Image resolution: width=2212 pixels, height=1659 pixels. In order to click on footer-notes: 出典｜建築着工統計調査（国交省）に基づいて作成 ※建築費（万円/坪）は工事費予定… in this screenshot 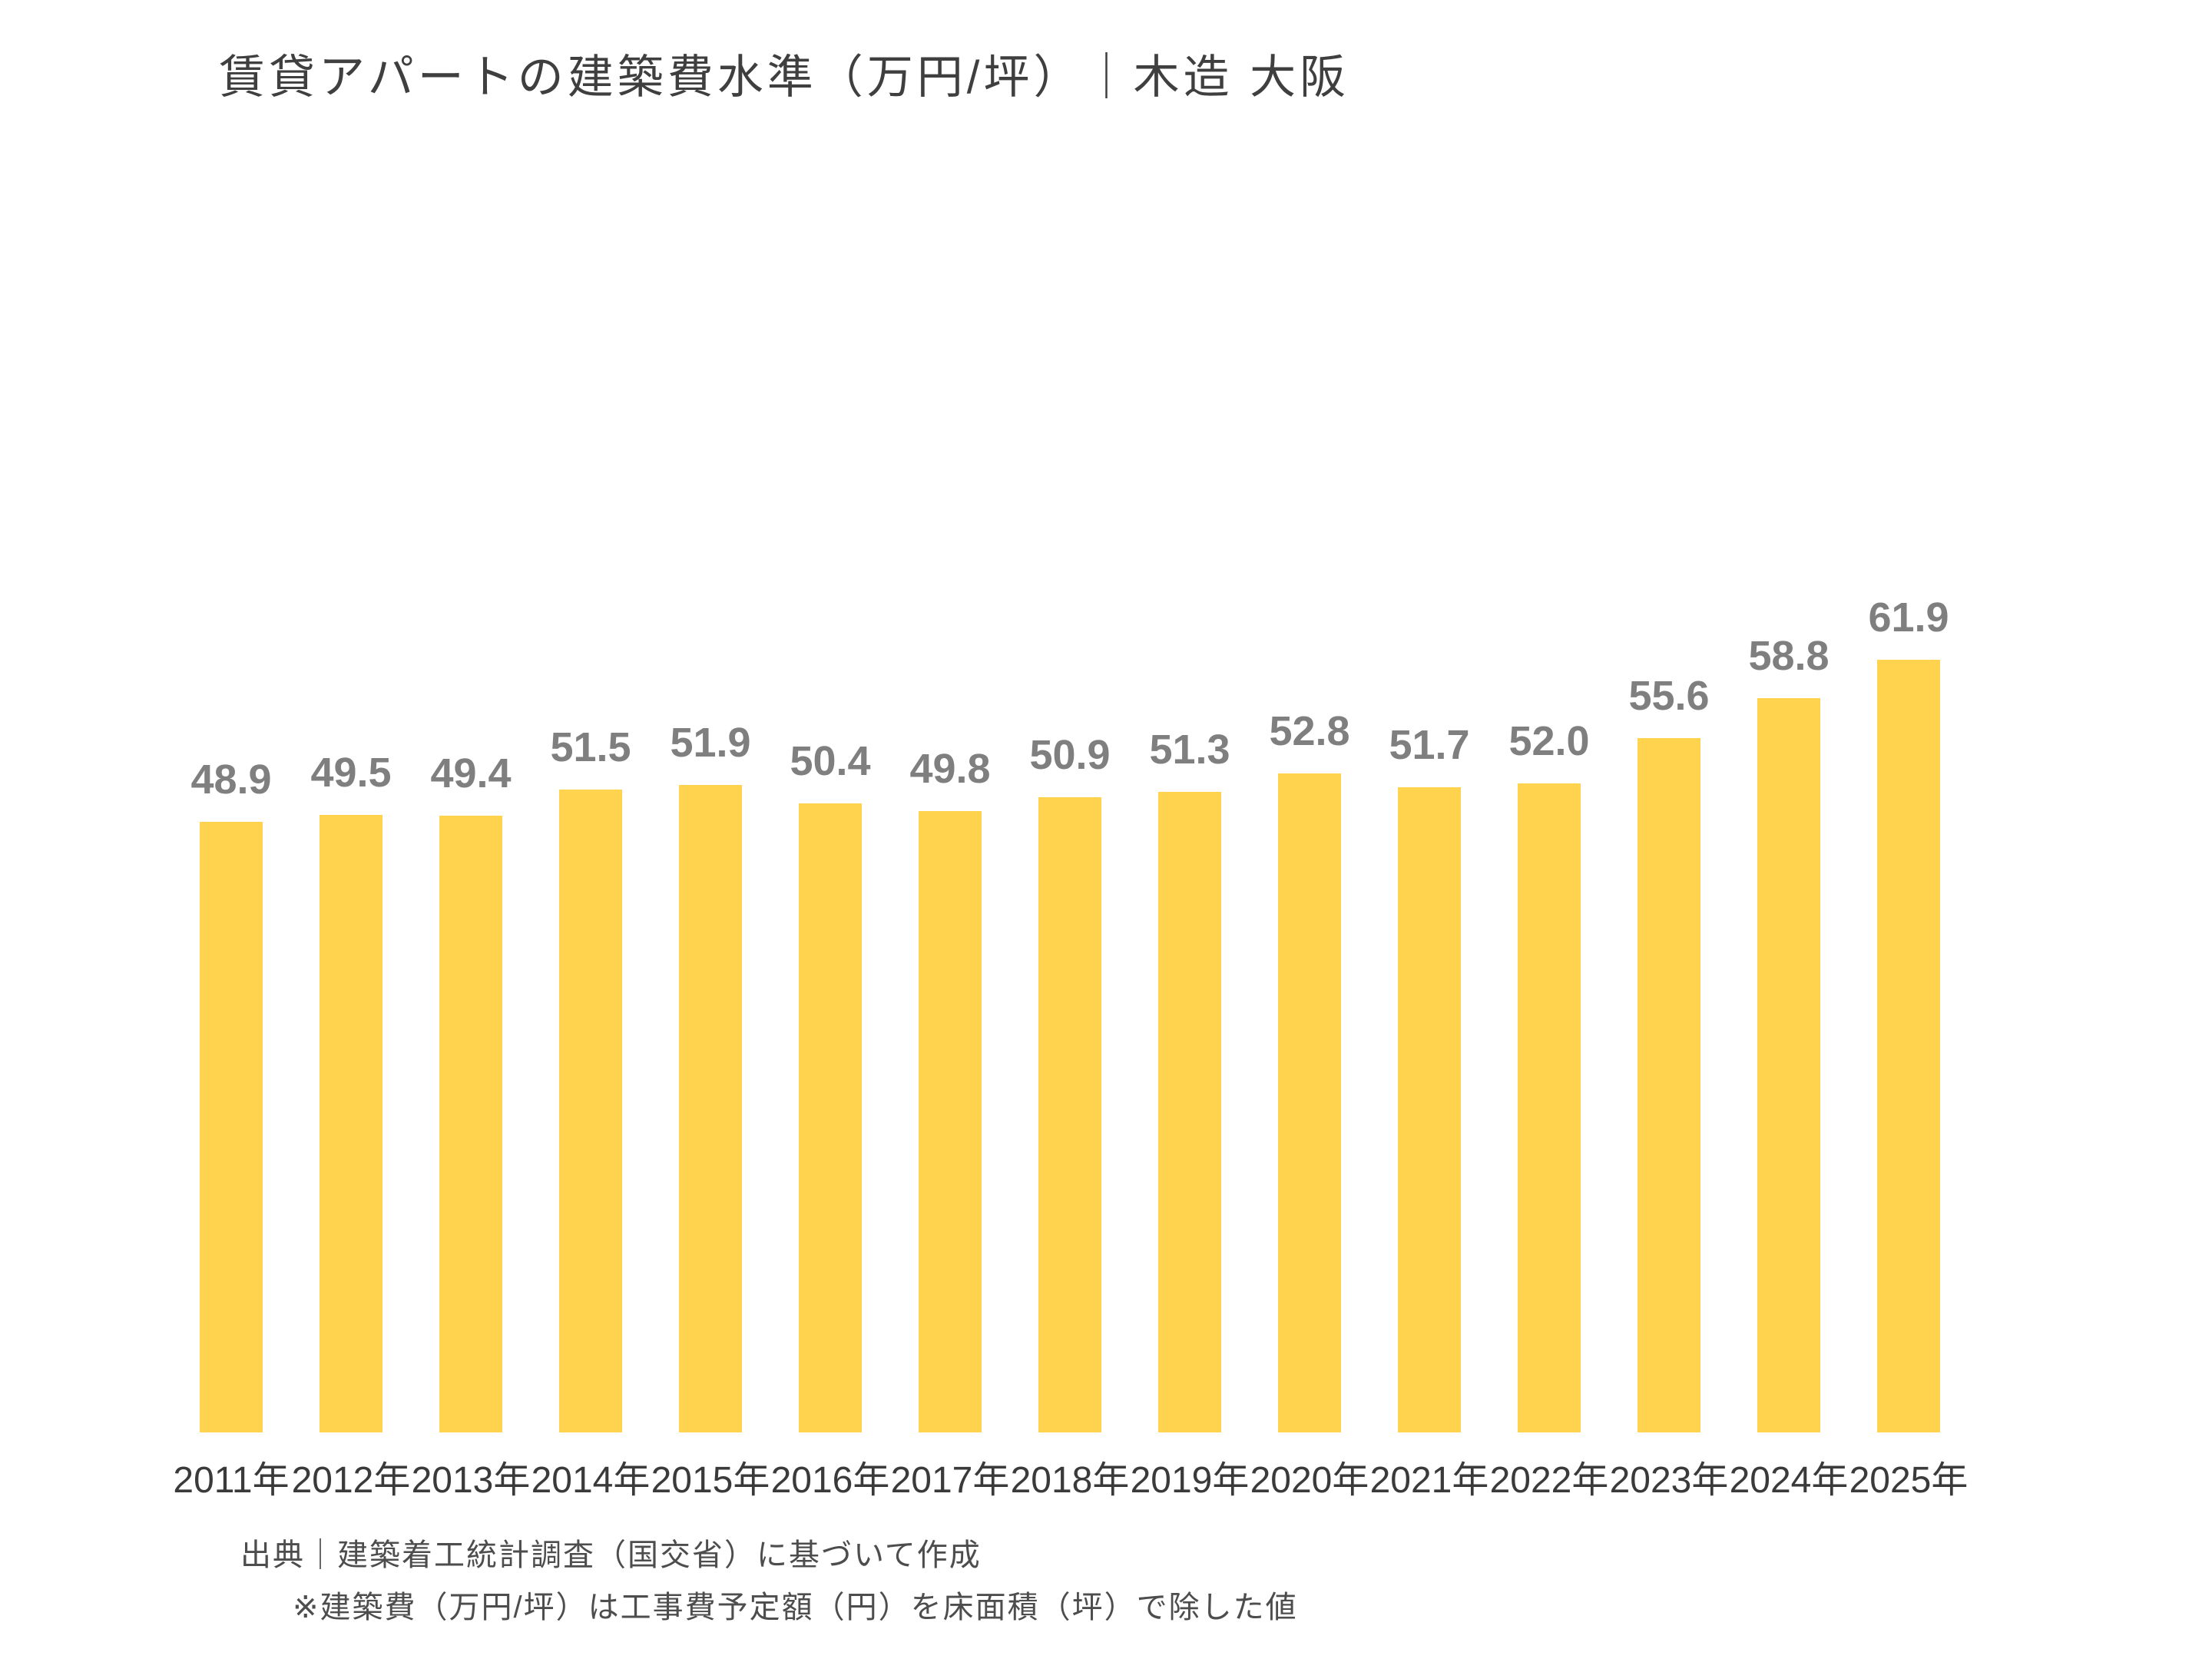, I will do `click(769, 1581)`.